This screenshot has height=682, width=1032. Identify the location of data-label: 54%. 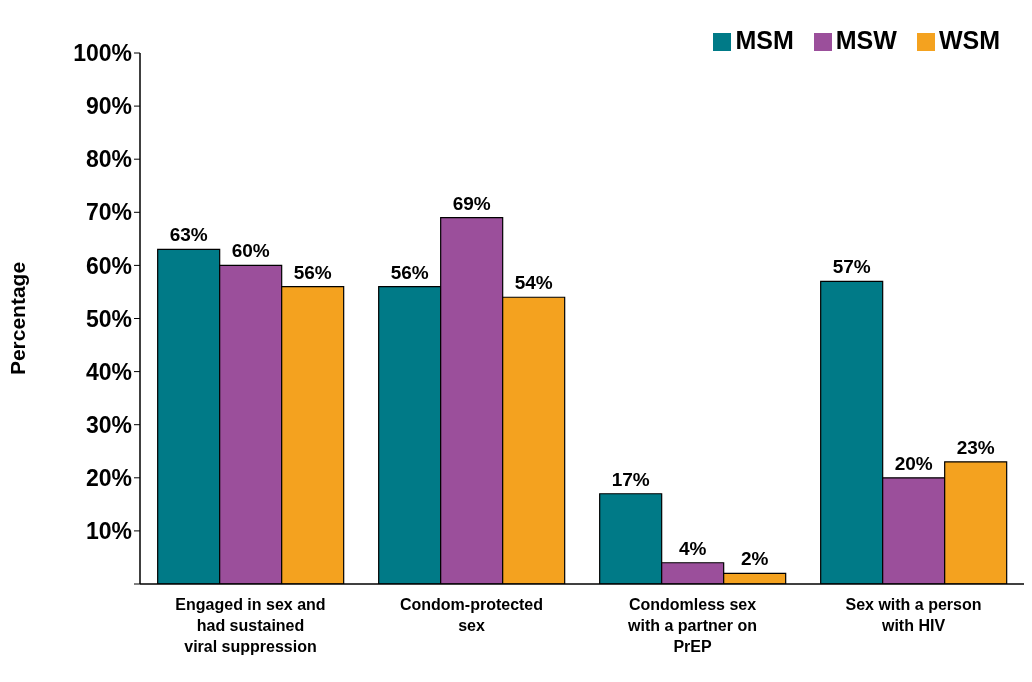
(533, 283).